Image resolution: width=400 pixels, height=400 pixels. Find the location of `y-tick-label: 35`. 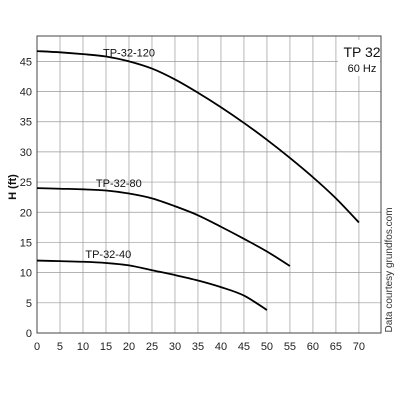

y-tick-label: 35 is located at coordinates (26, 123).